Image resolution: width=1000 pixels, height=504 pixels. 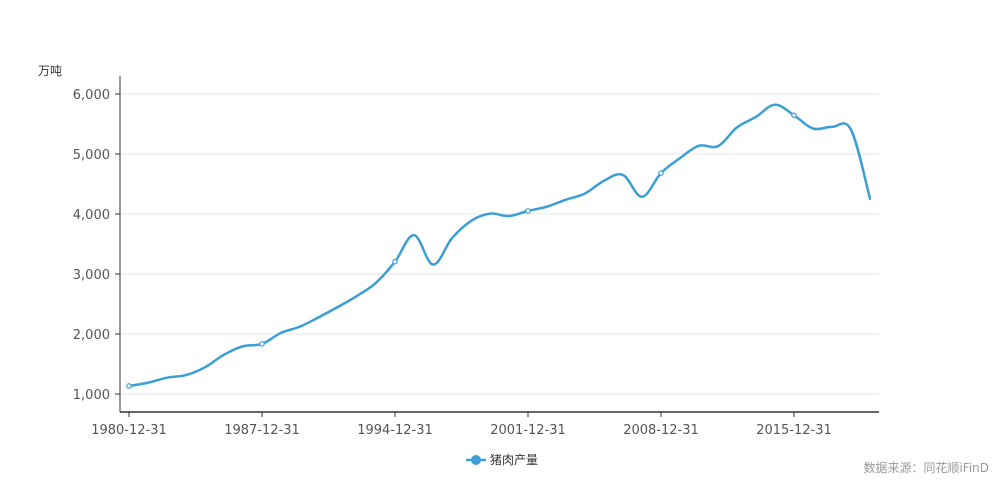 What do you see at coordinates (395, 430) in the screenshot?
I see `x-tick-label: 1994-12-31` at bounding box center [395, 430].